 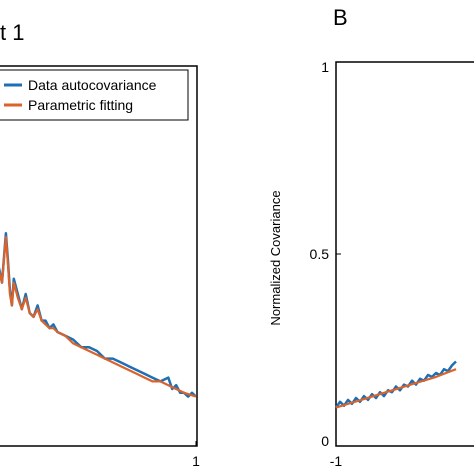 I want to click on left-series-data-autocovariance-line, so click(x=98, y=314).